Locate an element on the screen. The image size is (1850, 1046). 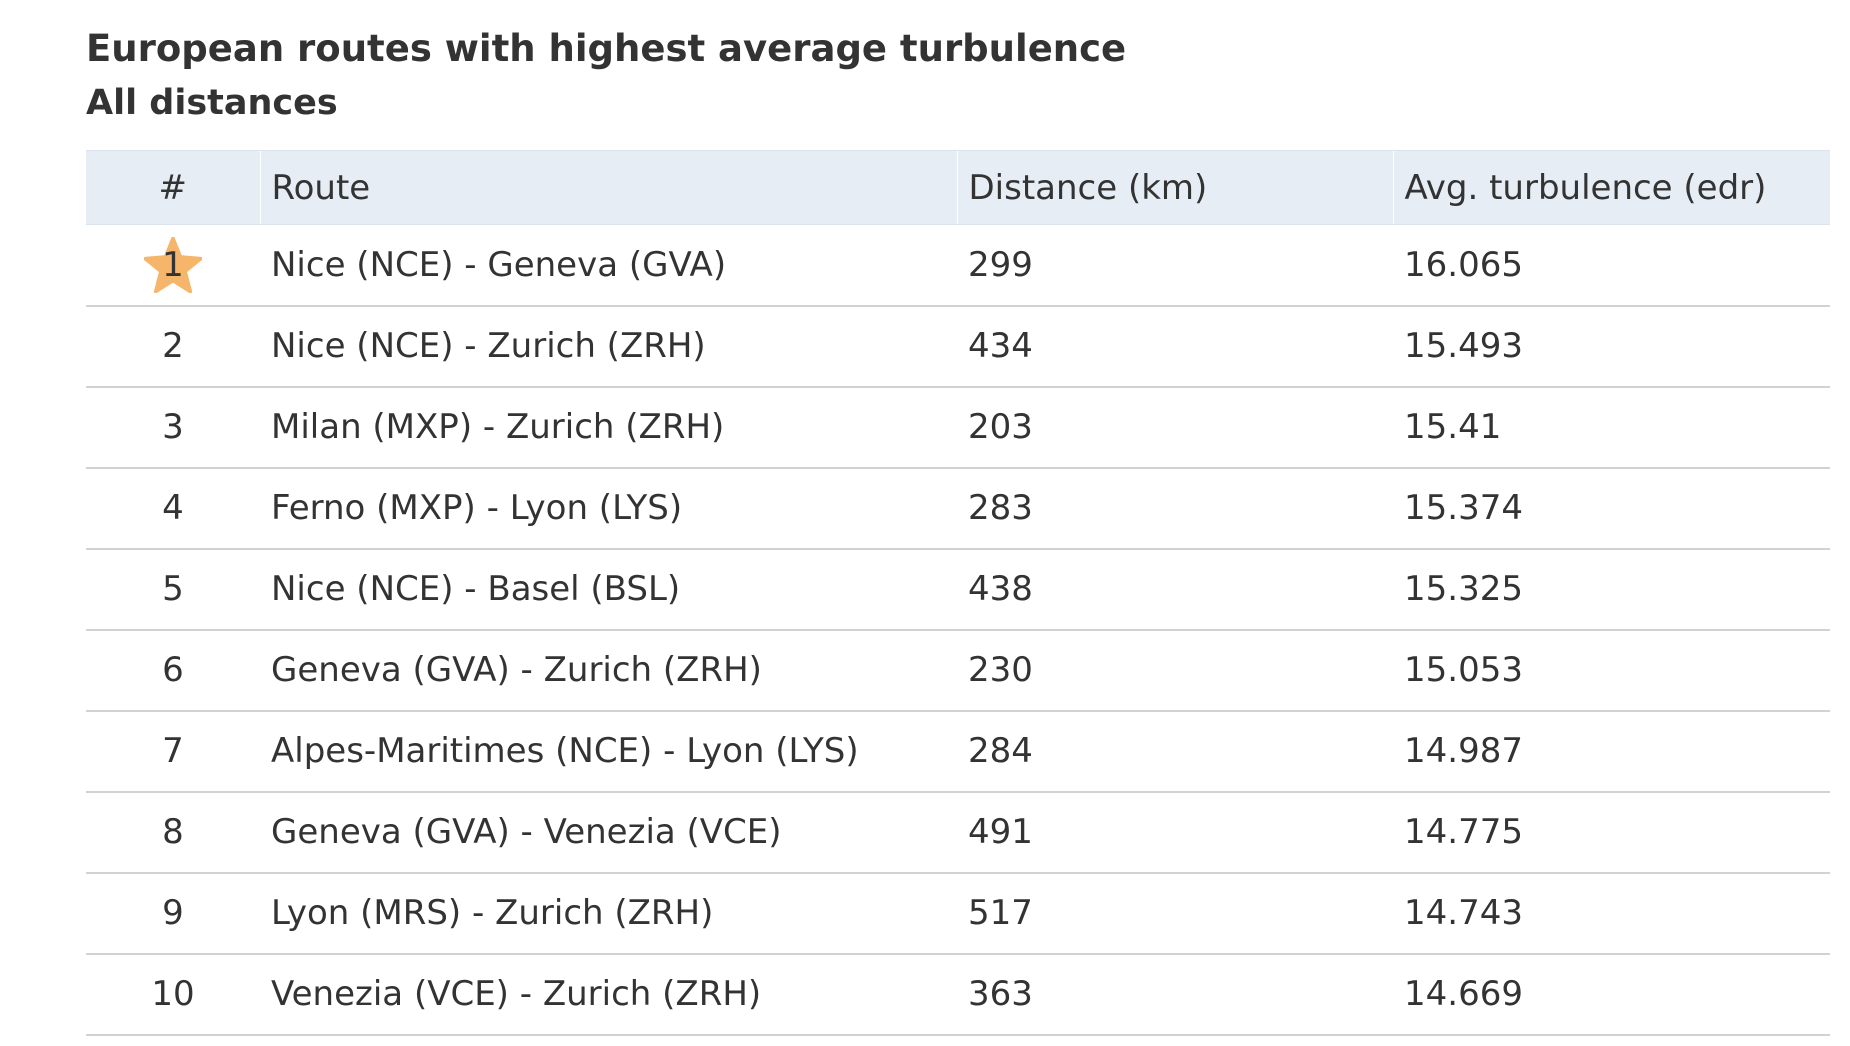
rank-cell: 2 is located at coordinates (173, 346).